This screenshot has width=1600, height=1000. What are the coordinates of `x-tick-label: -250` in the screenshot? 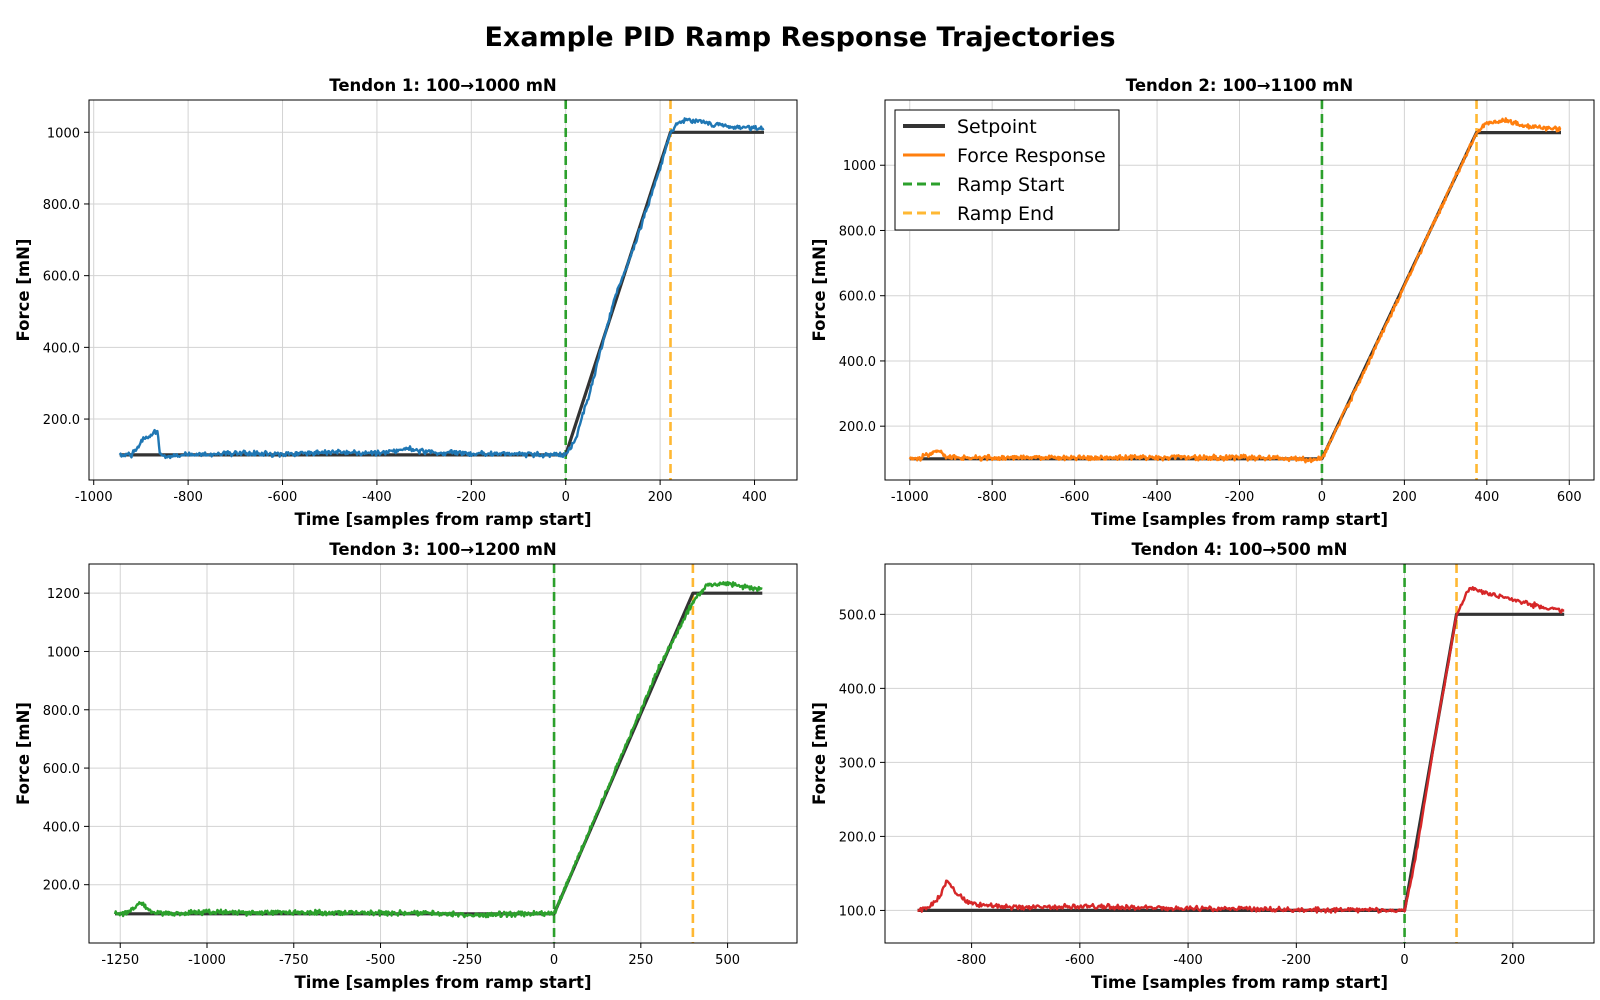 It's located at (468, 960).